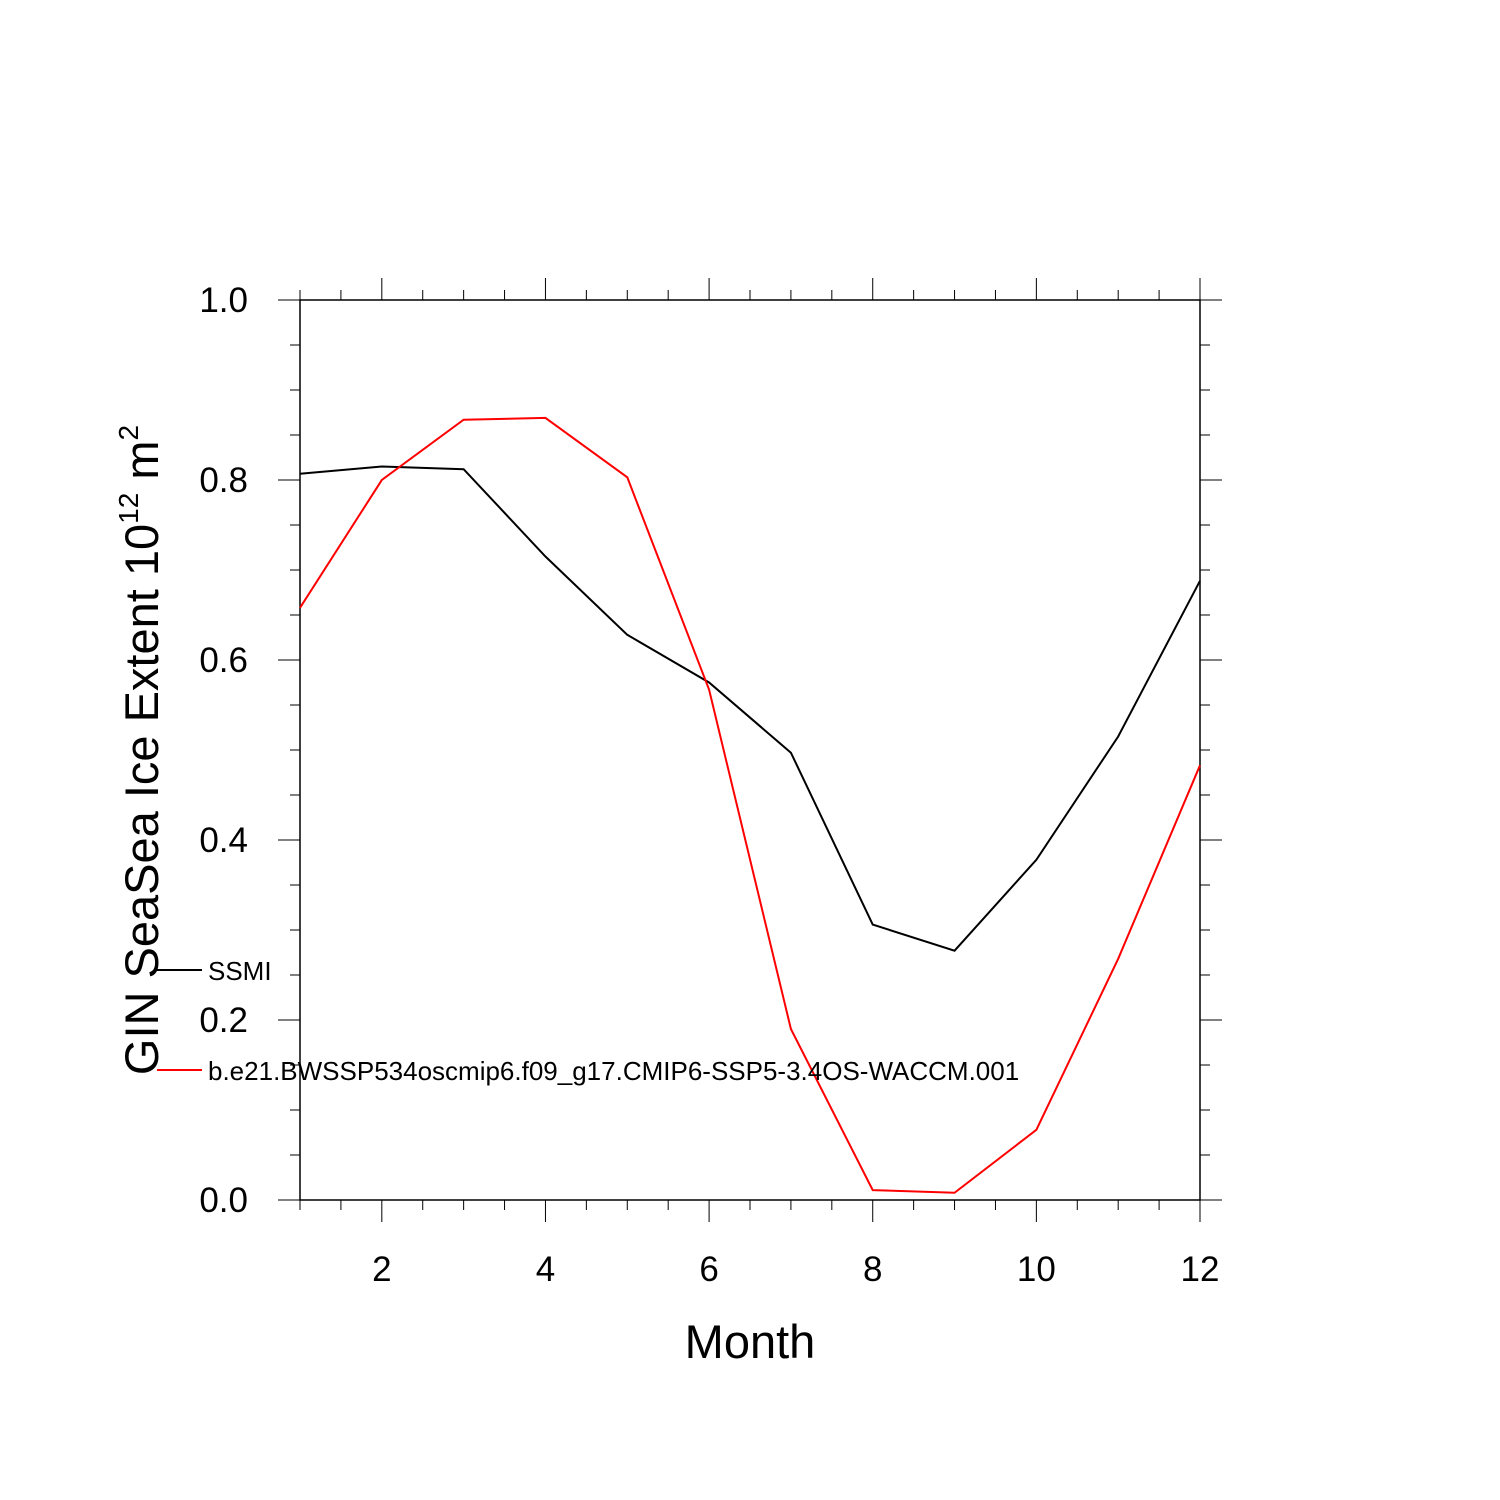 The height and width of the screenshot is (1500, 1500). What do you see at coordinates (141, 466) in the screenshot?
I see `y-axis-title-unit: m` at bounding box center [141, 466].